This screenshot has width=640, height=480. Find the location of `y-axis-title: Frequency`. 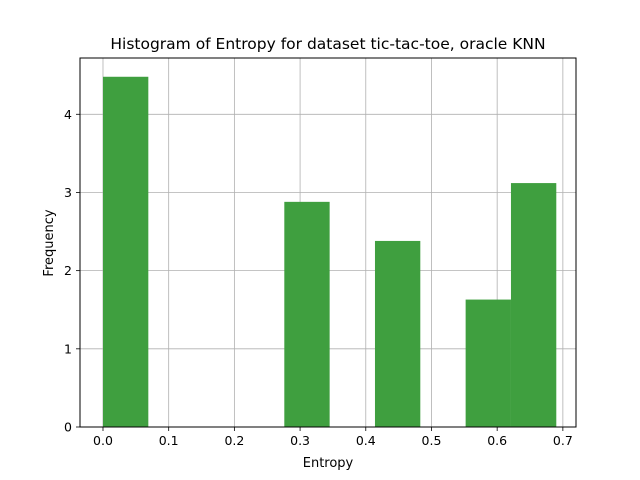

y-axis-title: Frequency is located at coordinates (49, 242).